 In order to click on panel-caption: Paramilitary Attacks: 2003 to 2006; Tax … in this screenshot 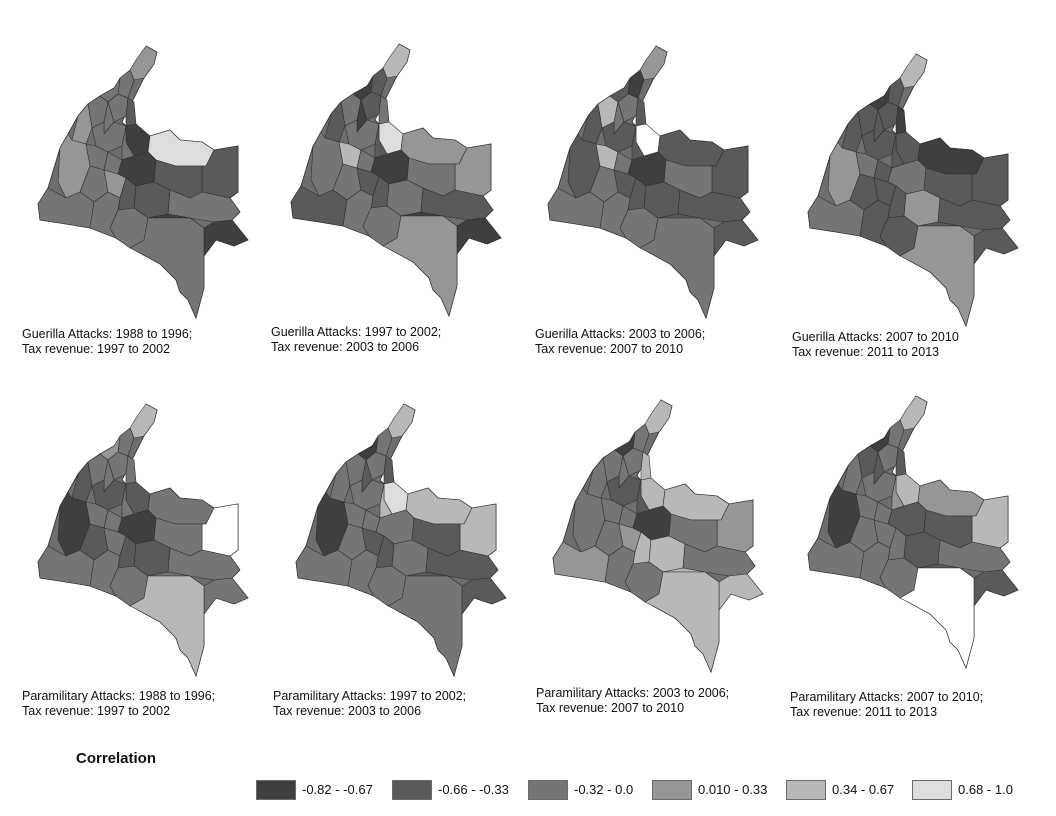, I will do `click(632, 701)`.